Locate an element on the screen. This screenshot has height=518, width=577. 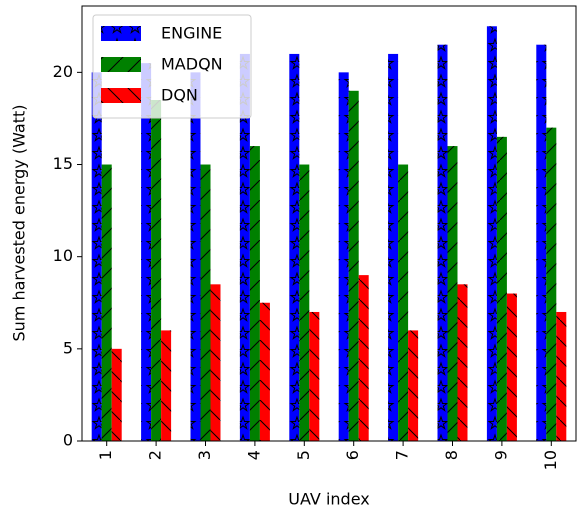
x-tick-label: 4 is located at coordinates (253, 455).